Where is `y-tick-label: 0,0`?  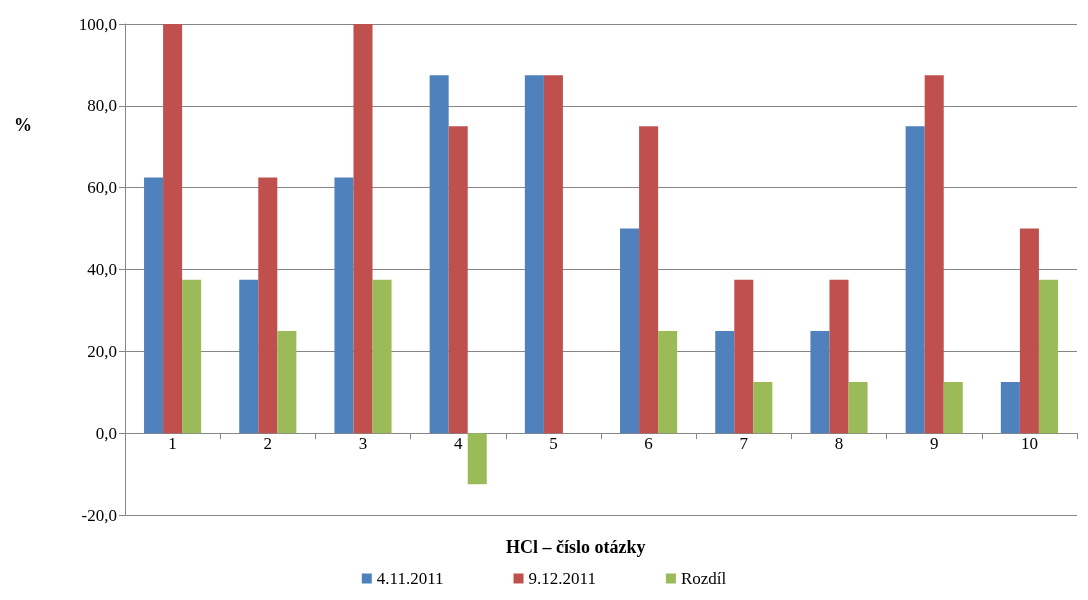 y-tick-label: 0,0 is located at coordinates (106, 433).